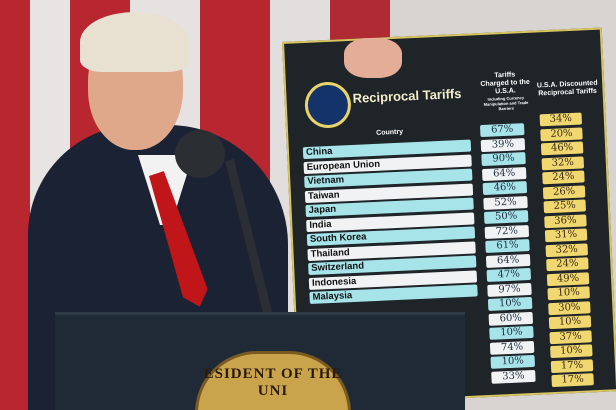 The image size is (616, 410). I want to click on discounted-cell: 36%, so click(565, 220).